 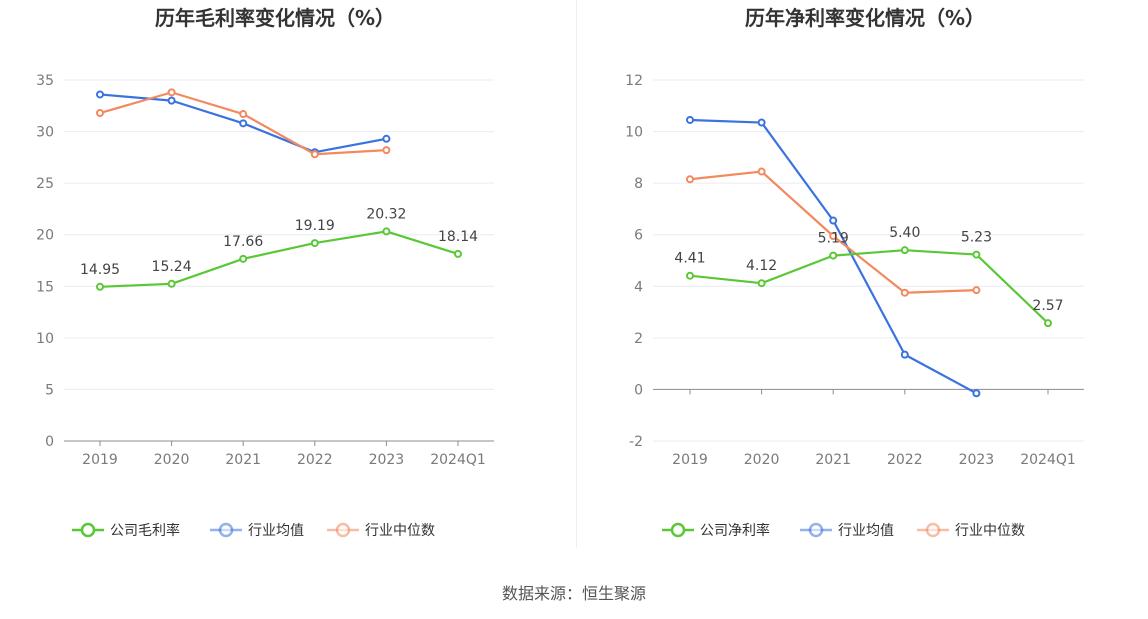 I want to click on y-tick-label: 6, so click(x=638, y=236).